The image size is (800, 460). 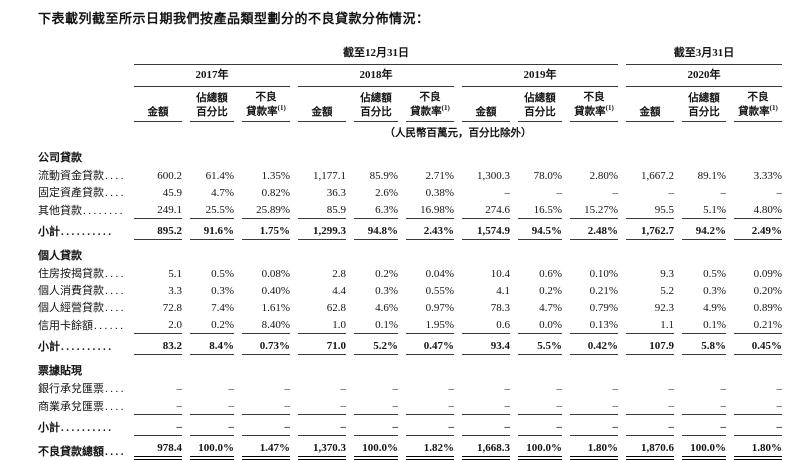 What do you see at coordinates (386, 291) in the screenshot?
I see `value-cell: 0.3%` at bounding box center [386, 291].